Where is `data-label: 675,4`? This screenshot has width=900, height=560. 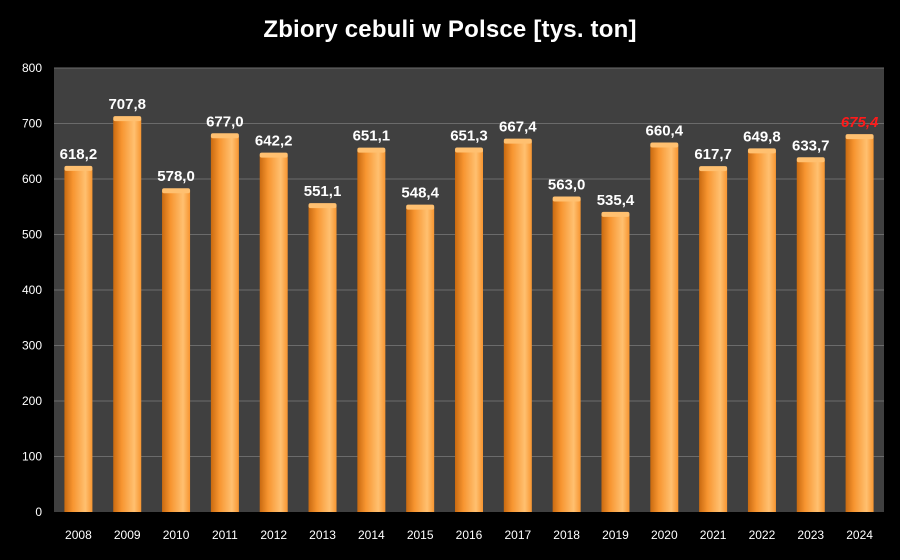 data-label: 675,4 is located at coordinates (860, 122).